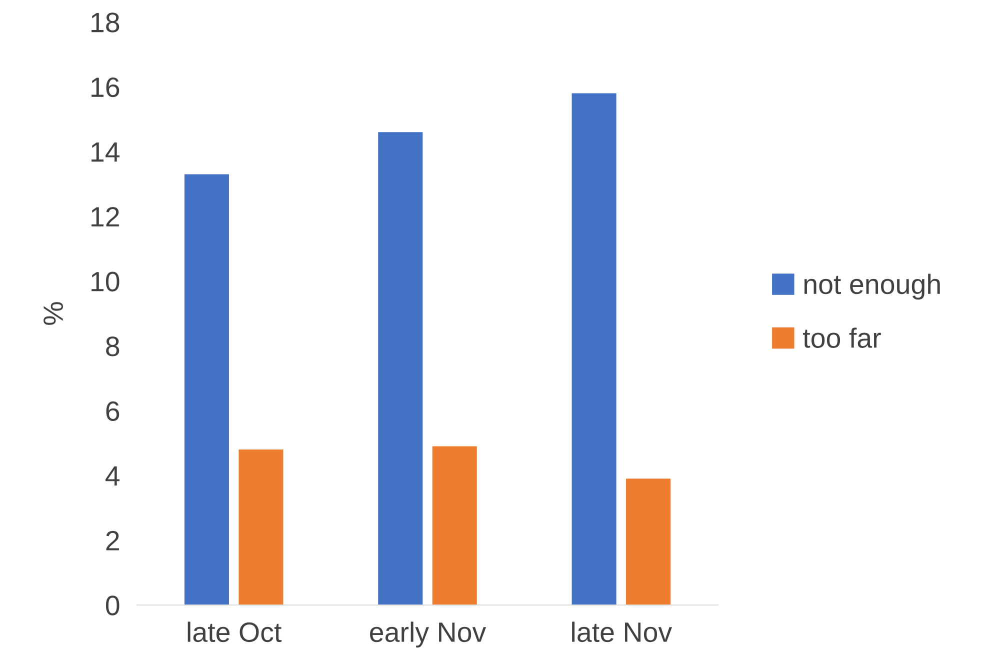  What do you see at coordinates (842, 338) in the screenshot?
I see `legend-label: too far` at bounding box center [842, 338].